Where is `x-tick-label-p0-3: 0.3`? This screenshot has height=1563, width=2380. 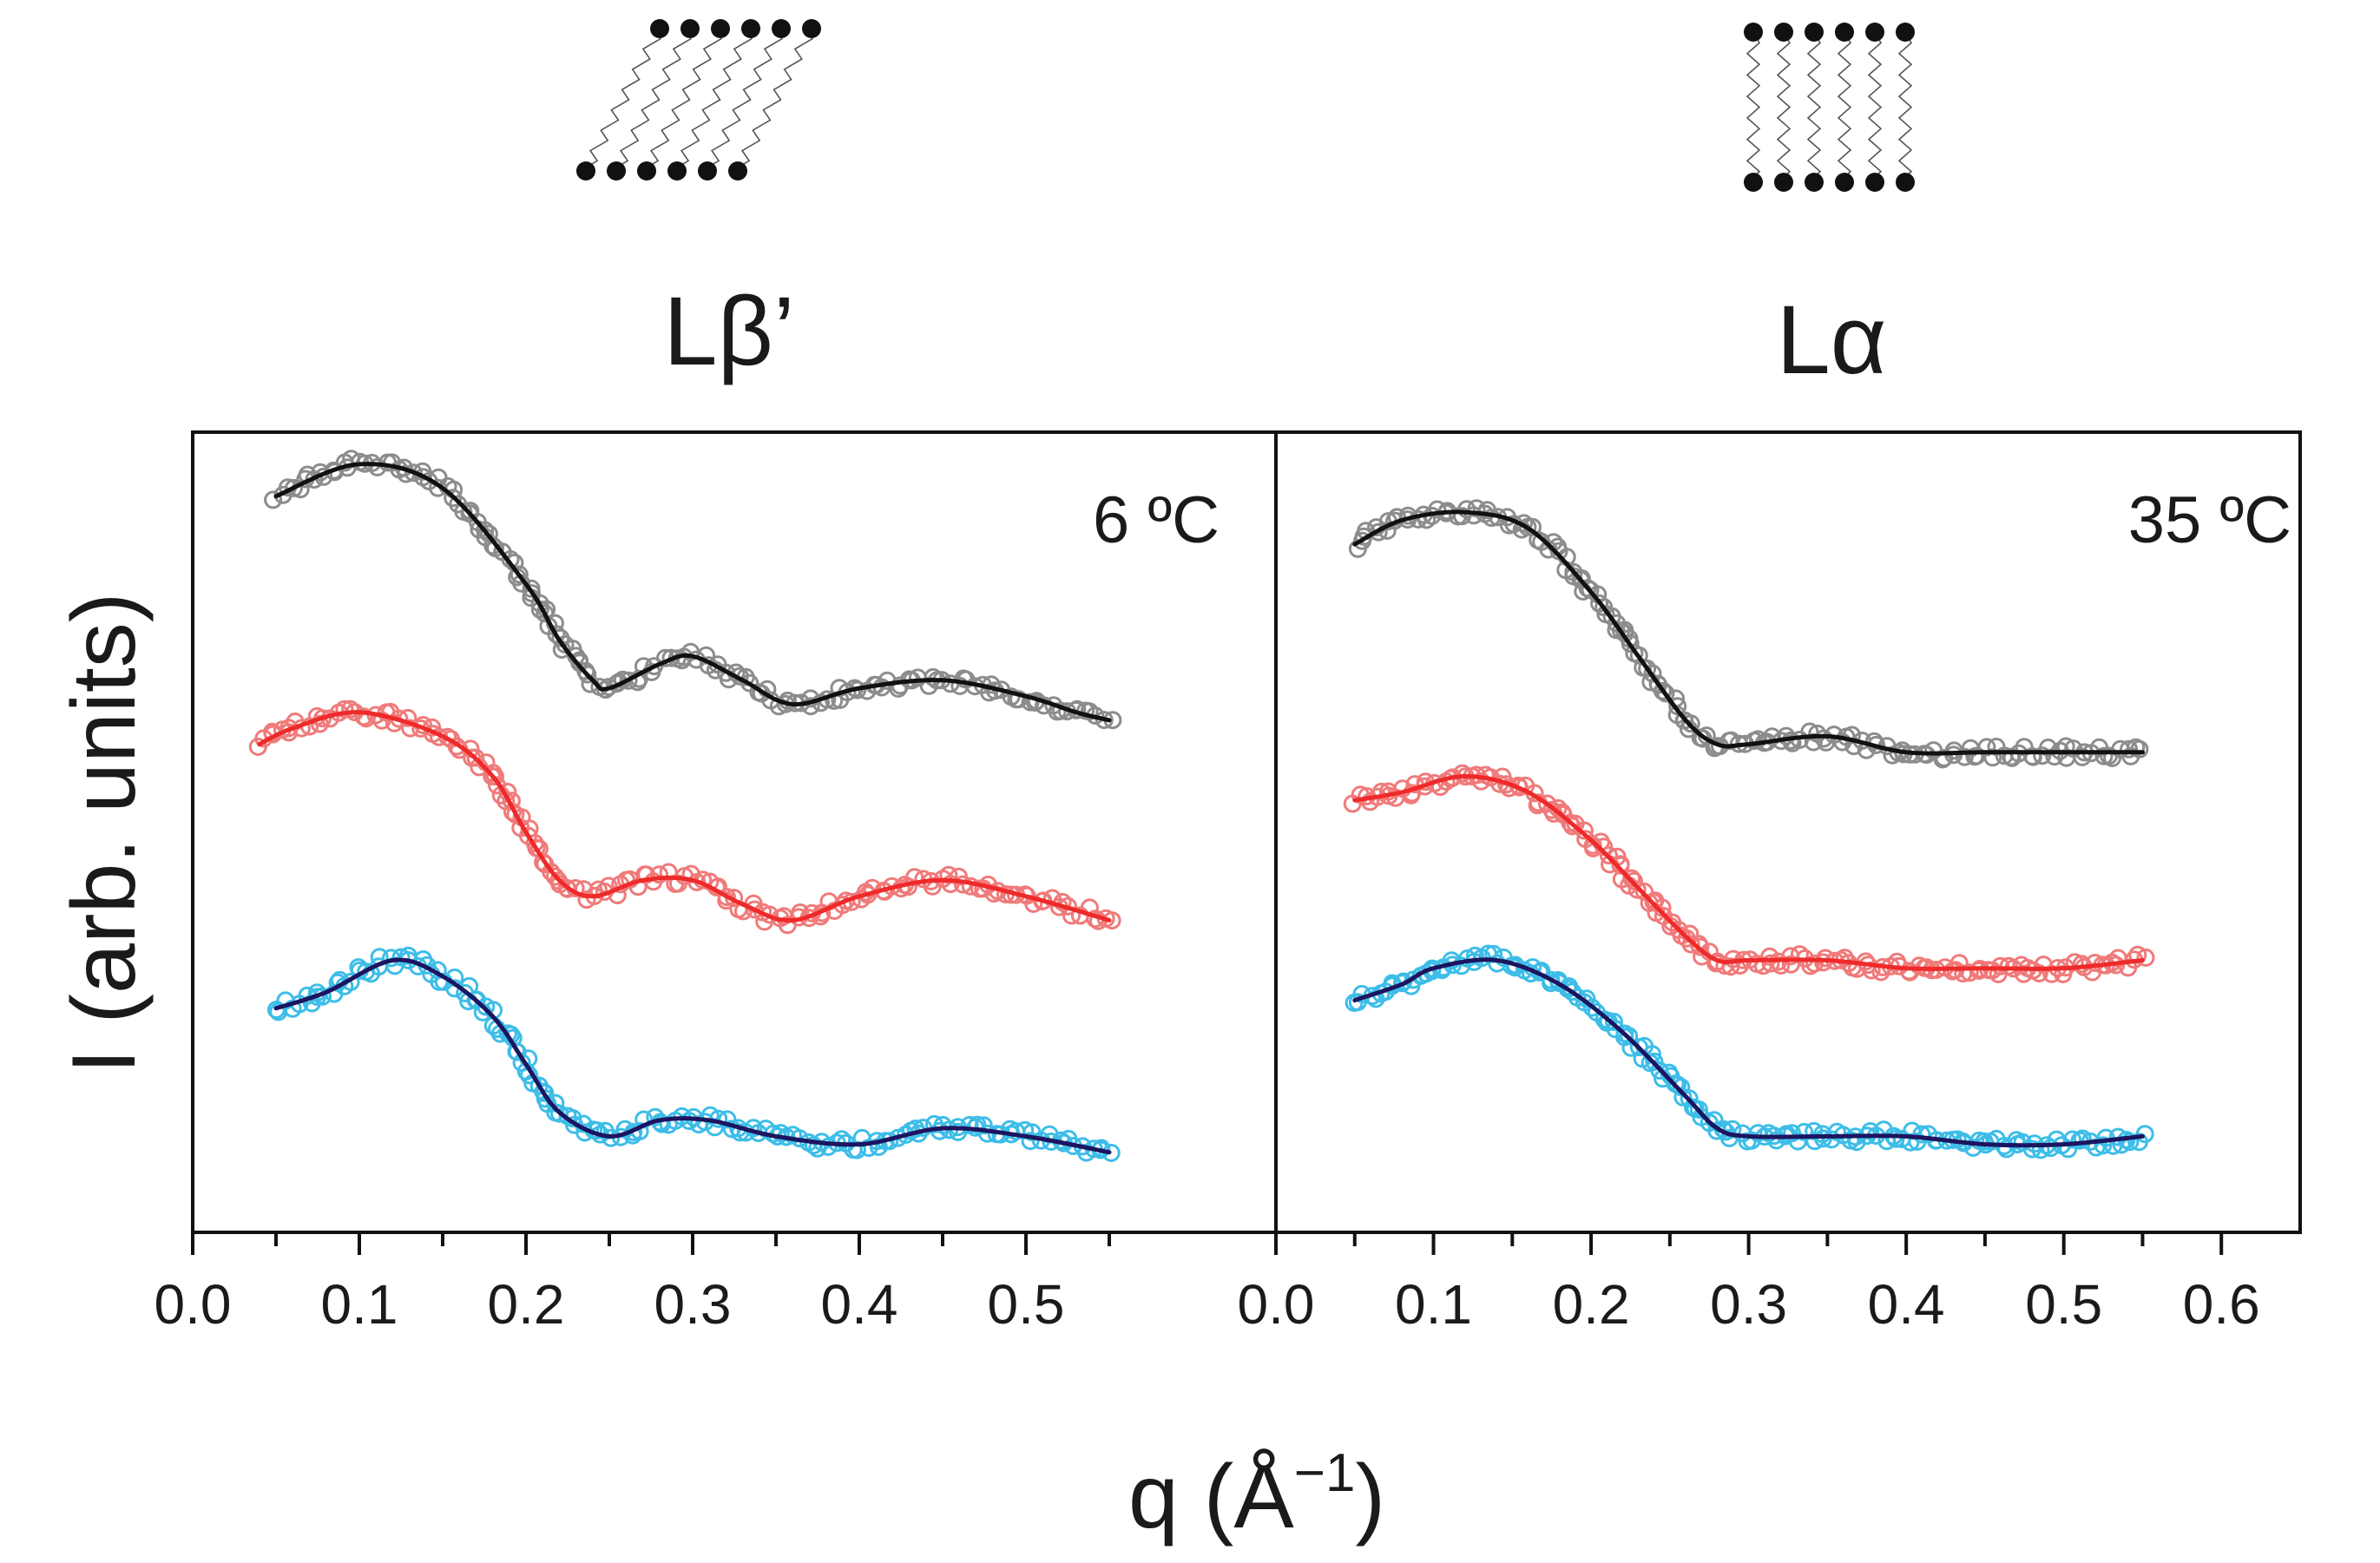 x-tick-label-p0-3: 0.3 is located at coordinates (693, 1304).